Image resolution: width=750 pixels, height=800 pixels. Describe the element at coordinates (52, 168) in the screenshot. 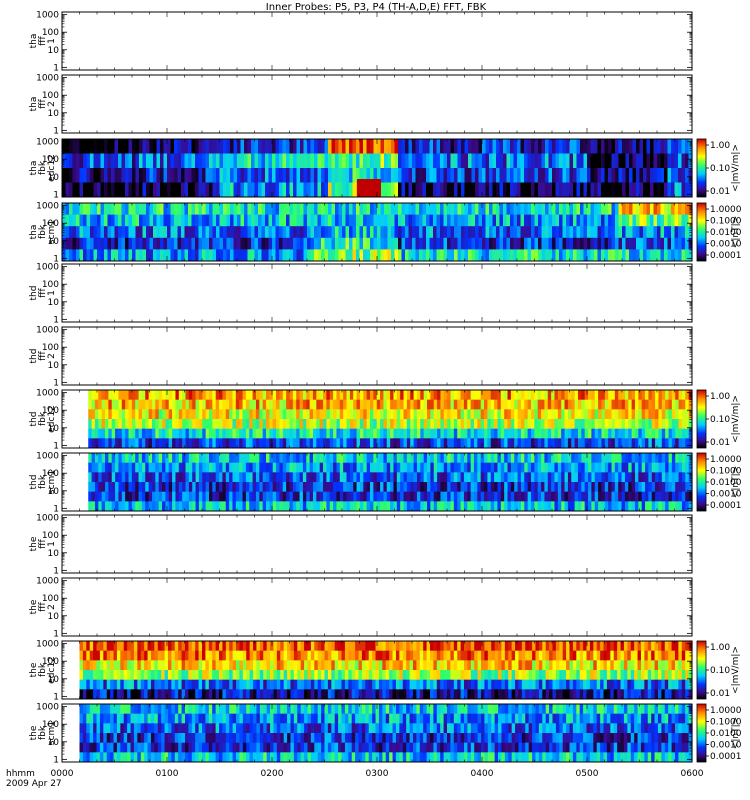

I see `panel-label: edc12` at that location.